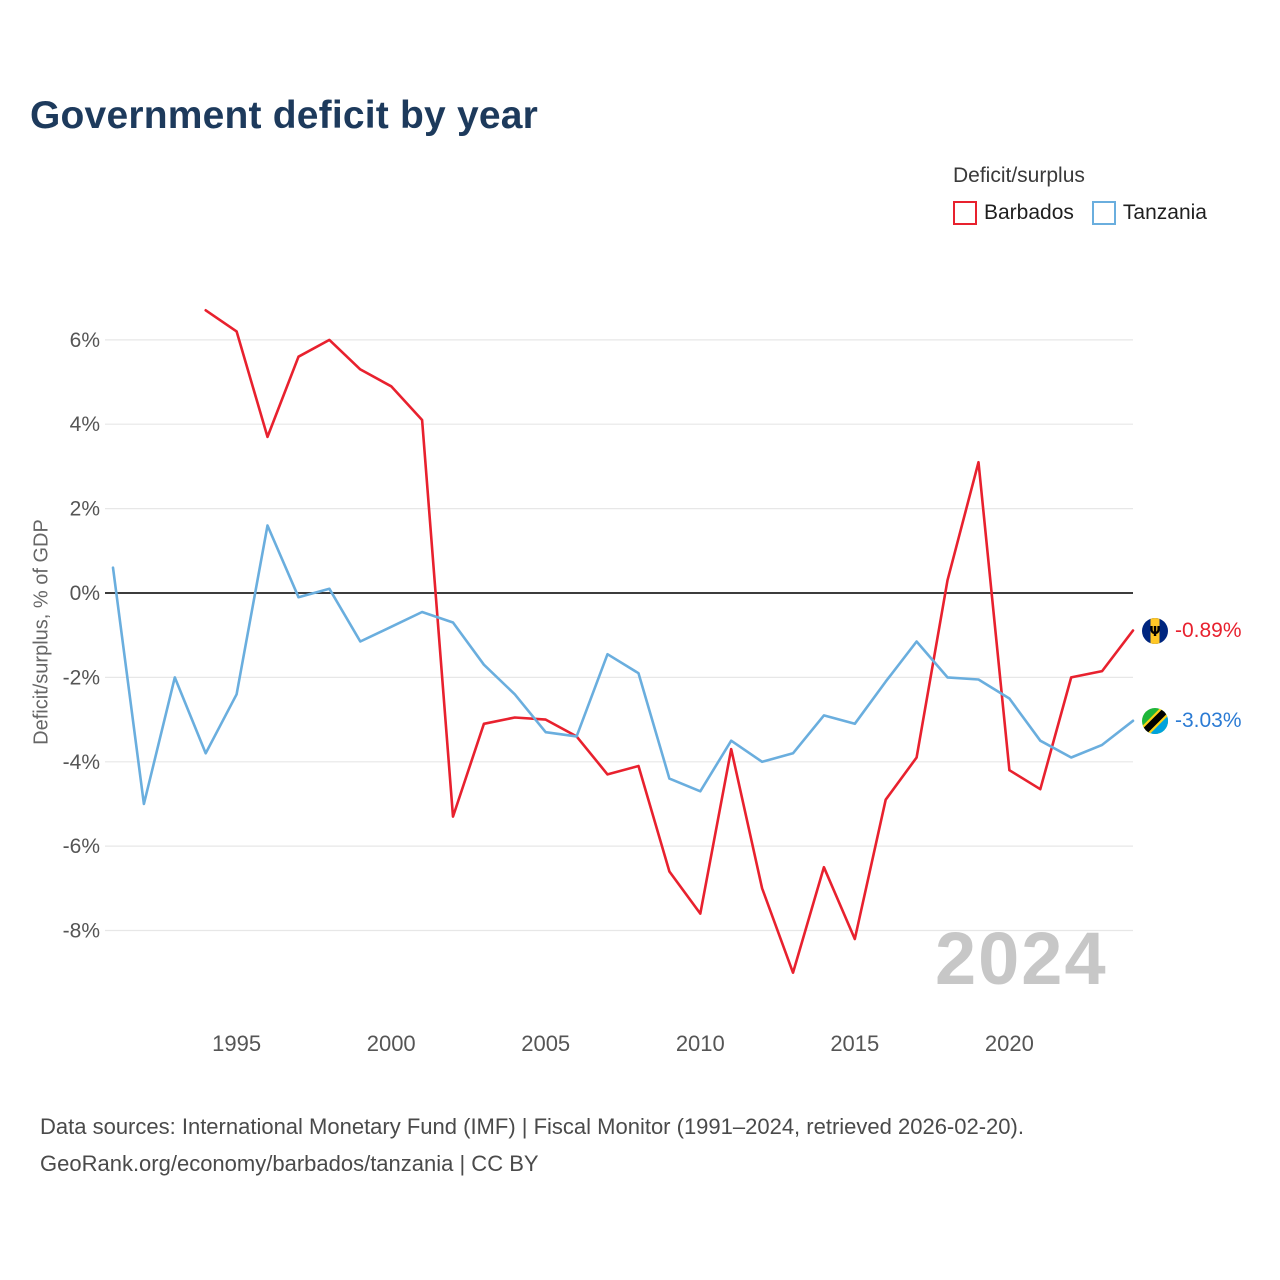 This screenshot has height=1280, width=1280. What do you see at coordinates (236, 1043) in the screenshot?
I see `x-tick-label: 1995` at bounding box center [236, 1043].